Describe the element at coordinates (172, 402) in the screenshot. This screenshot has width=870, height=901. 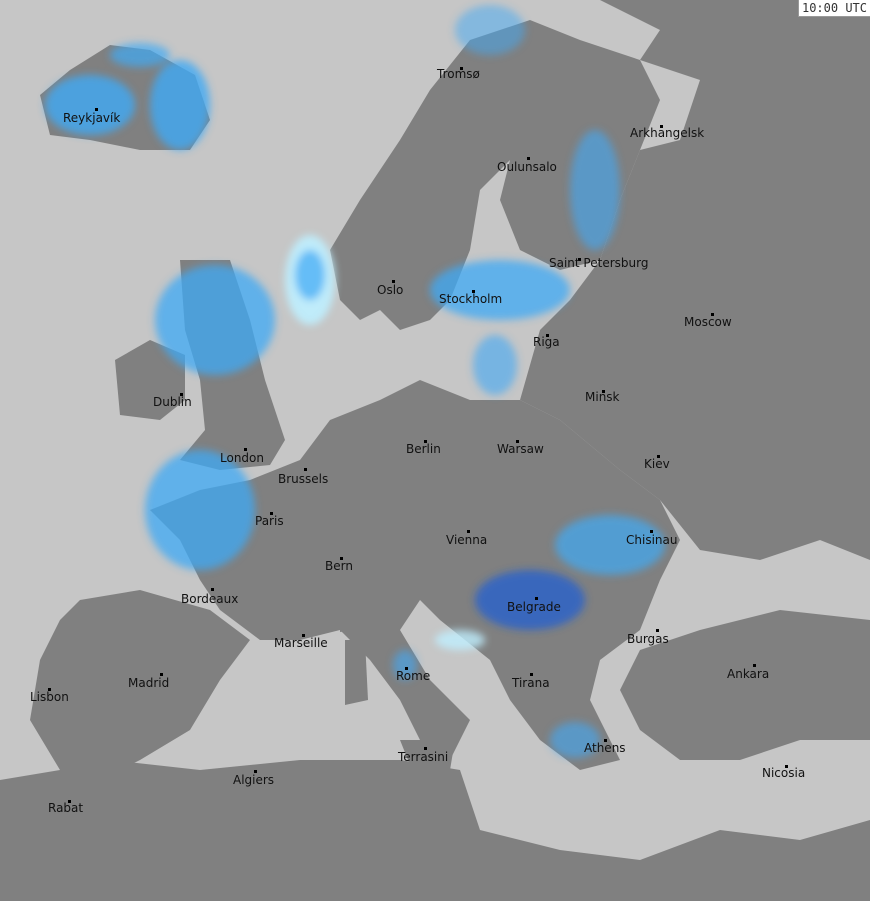
I see `city-label: Dublin` at that location.